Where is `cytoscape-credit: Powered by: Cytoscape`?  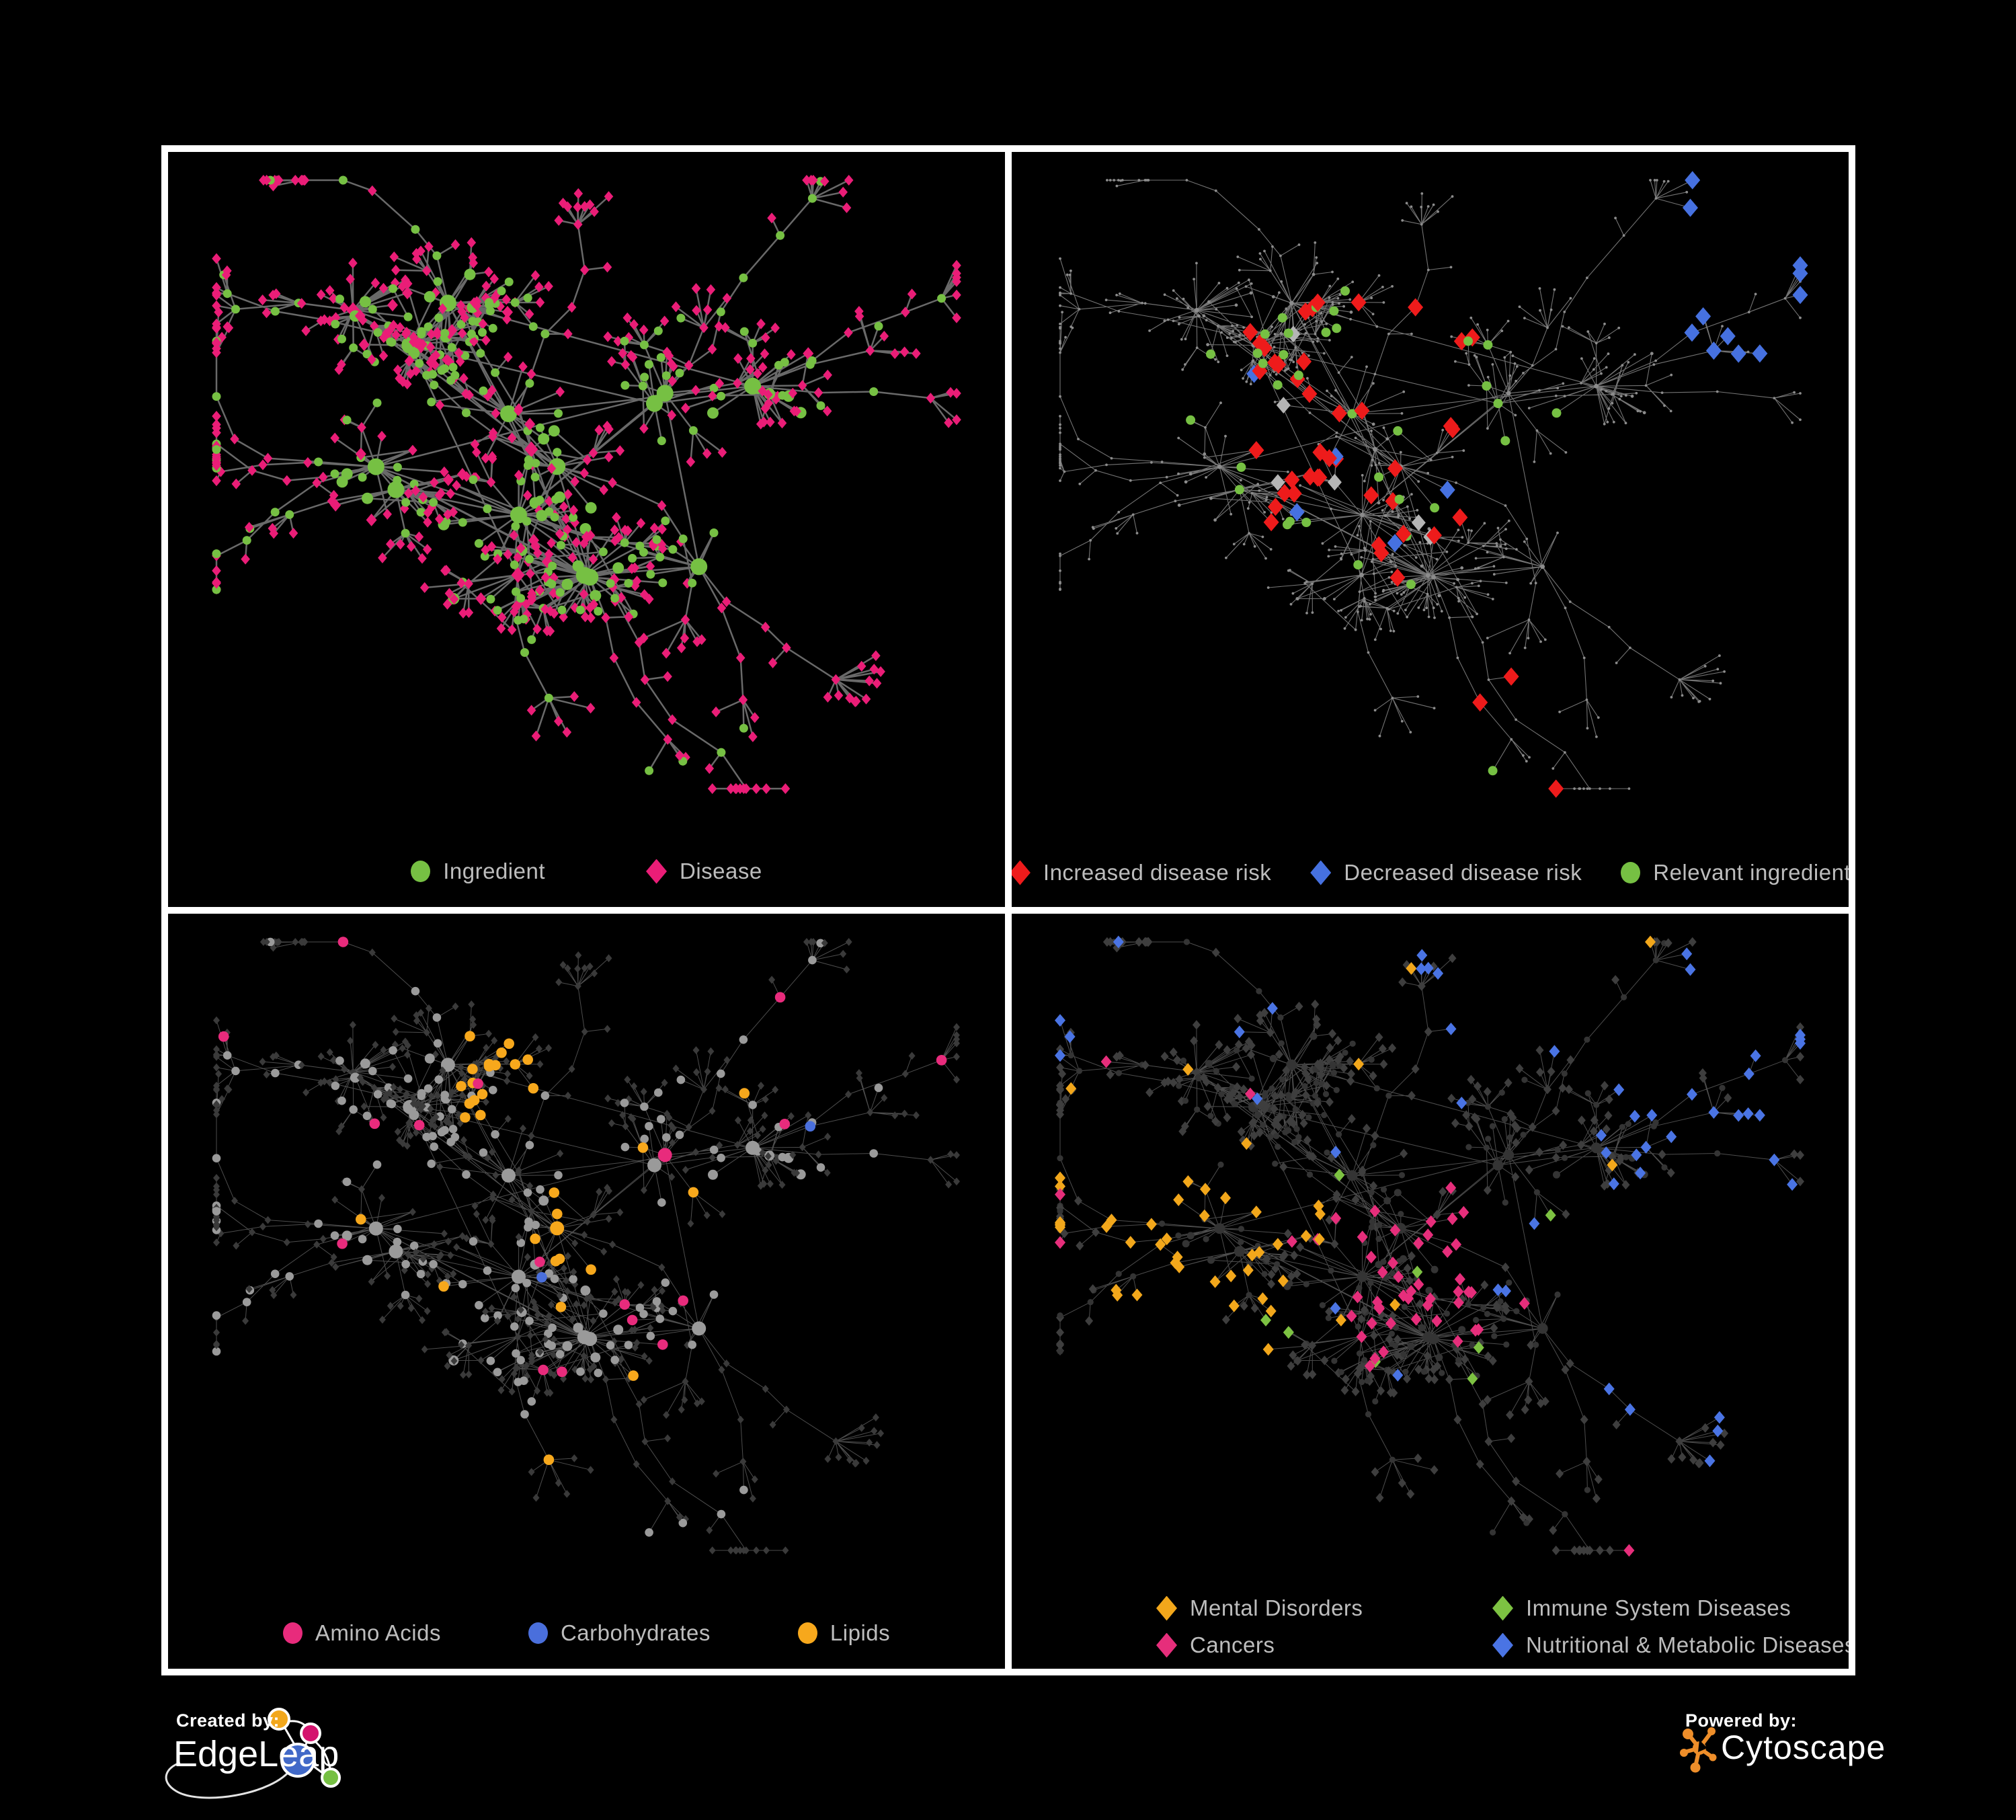
cytoscape-credit: Powered by: Cytoscape is located at coordinates (1828, 1753).